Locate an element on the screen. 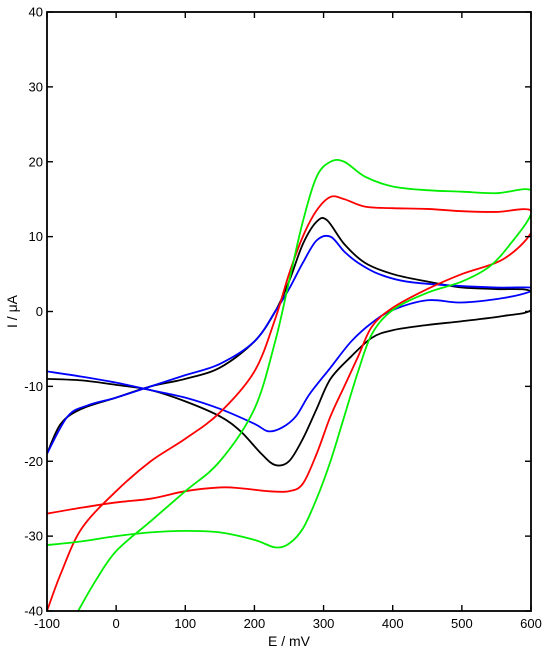  y-tick-label: -10 is located at coordinates (33, 386).